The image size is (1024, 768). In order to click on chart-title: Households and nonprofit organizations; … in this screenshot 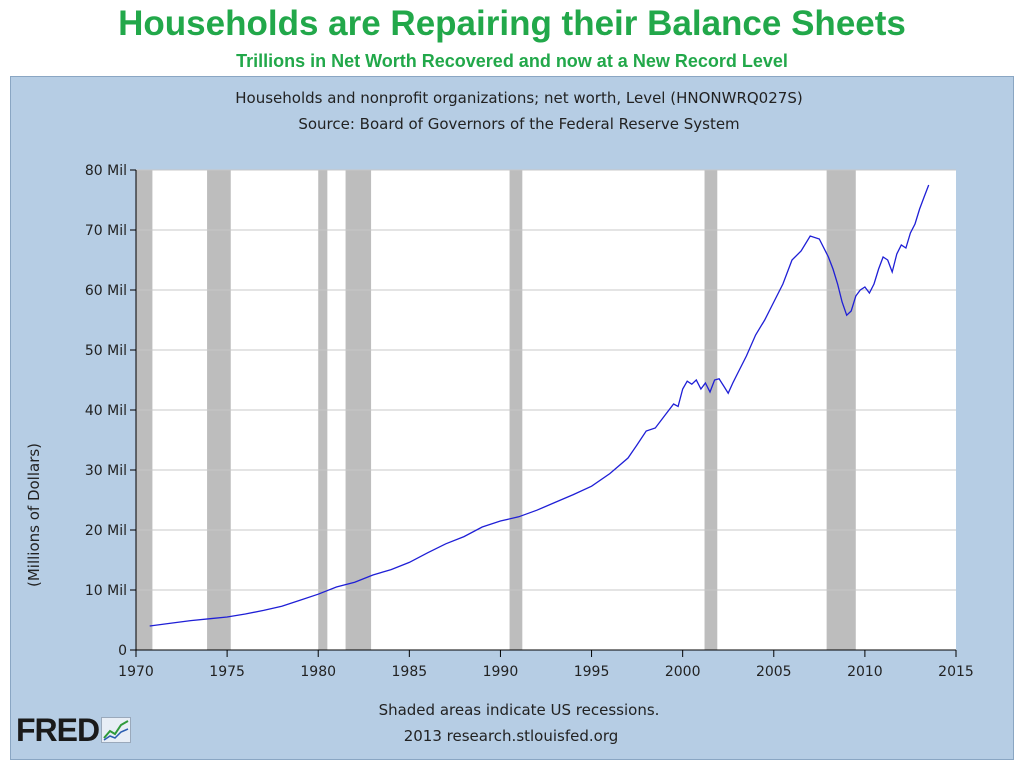, I will do `click(518, 98)`.